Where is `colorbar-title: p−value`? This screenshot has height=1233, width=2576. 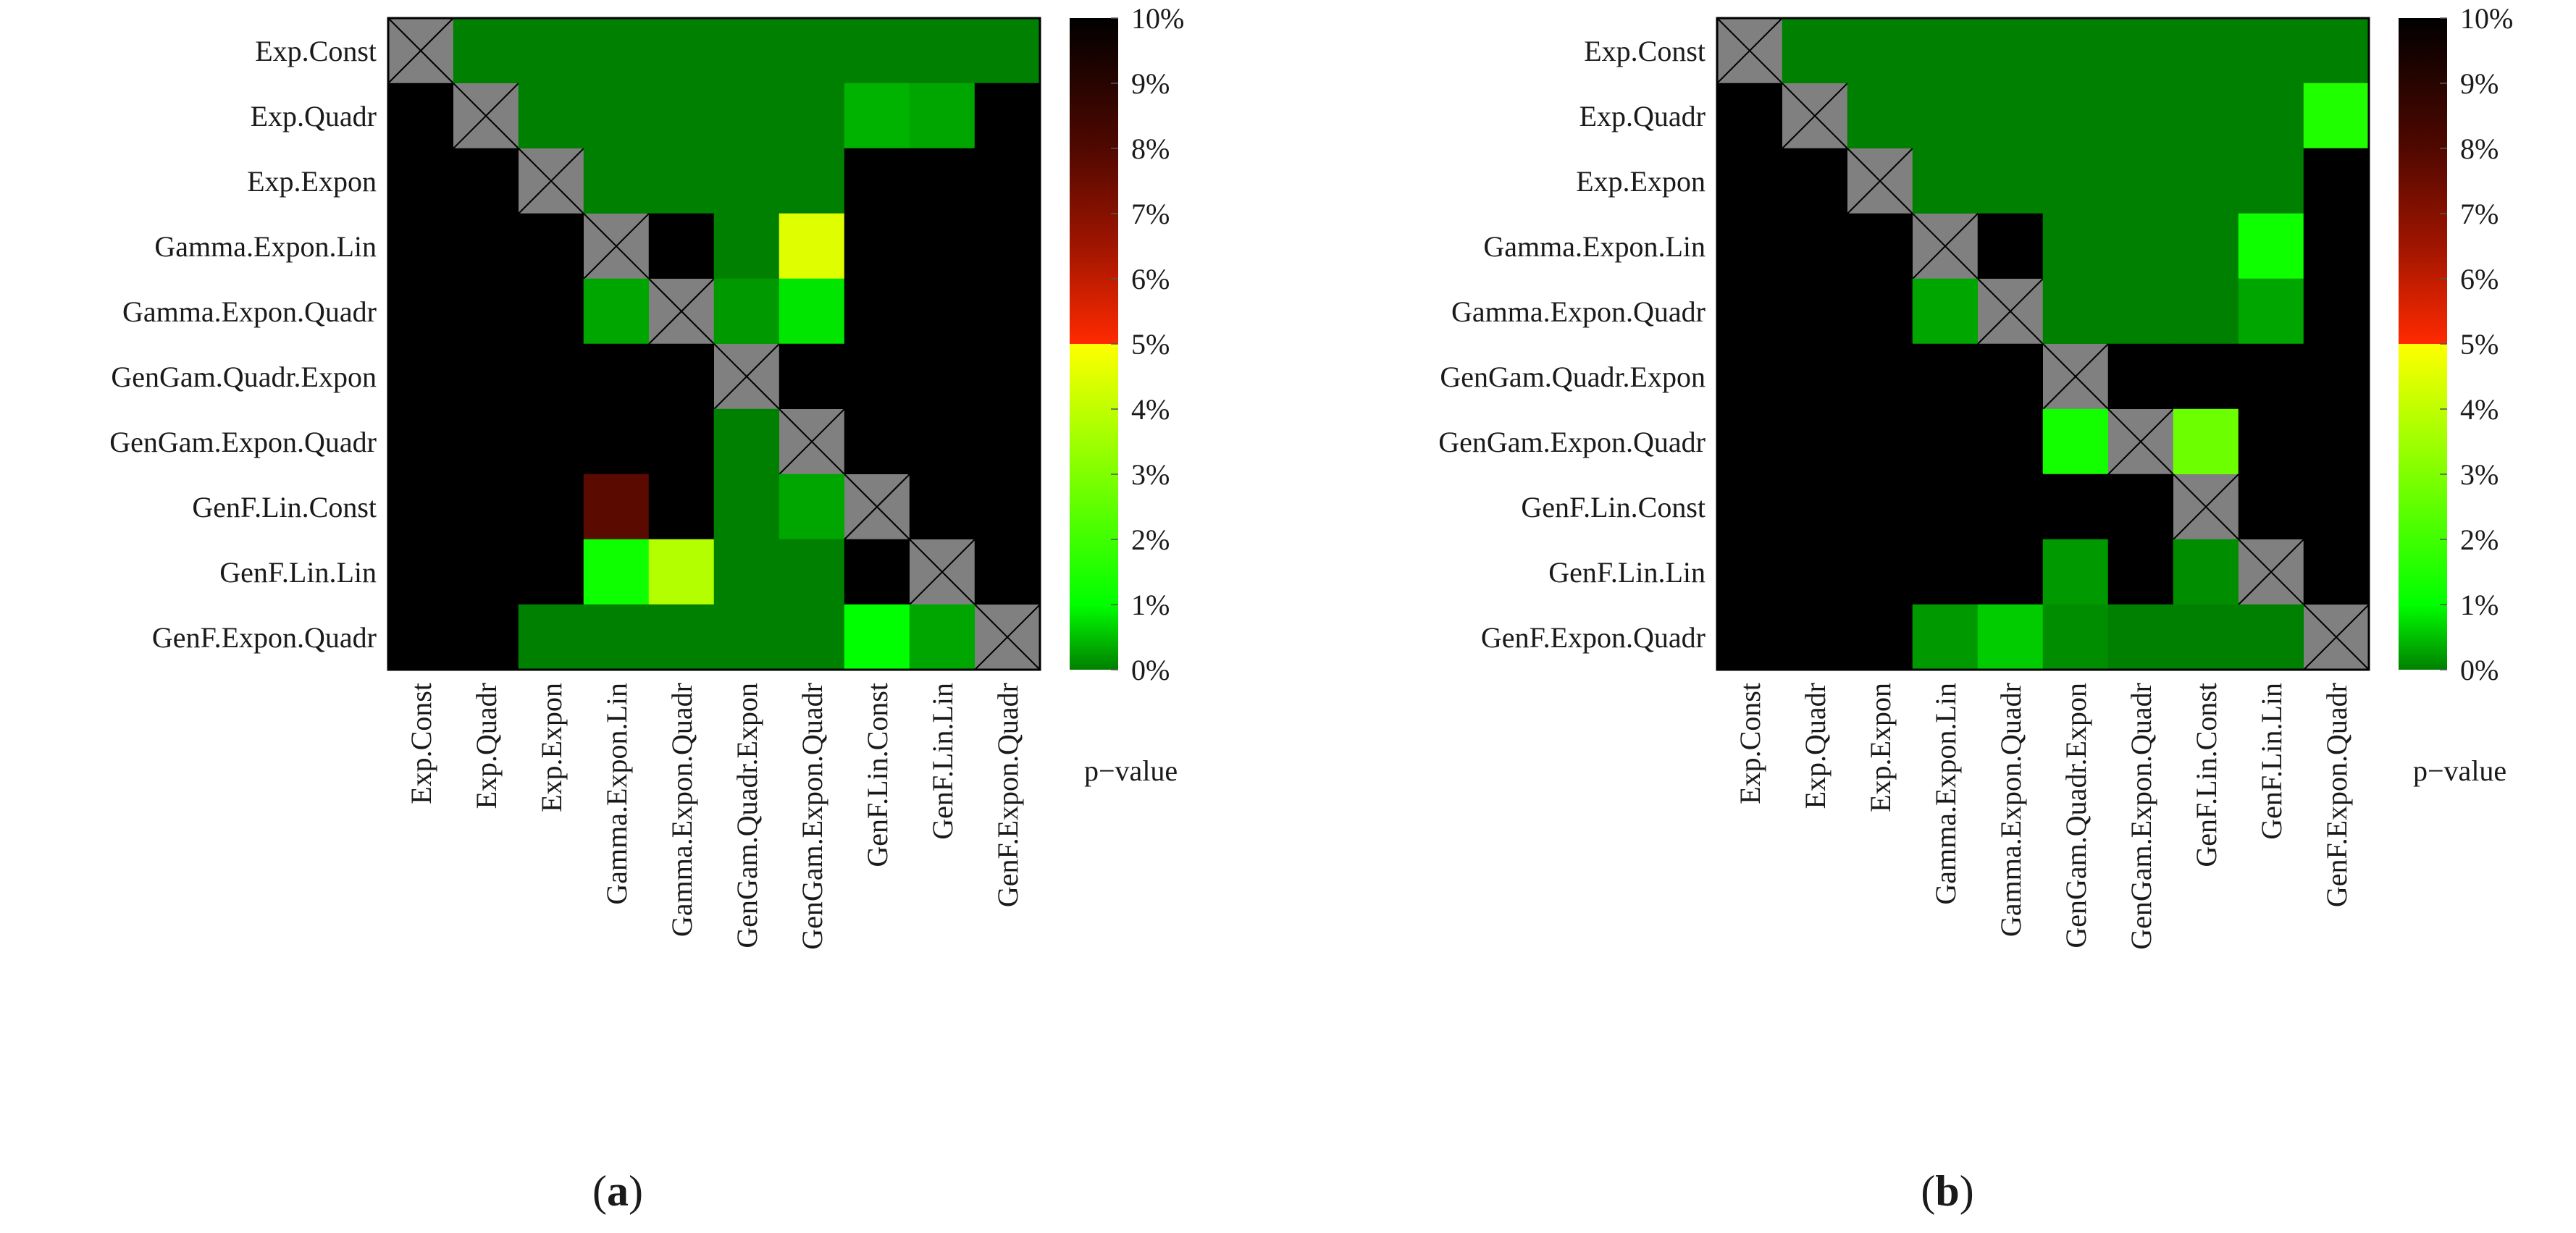
colorbar-title: p−value is located at coordinates (1131, 770).